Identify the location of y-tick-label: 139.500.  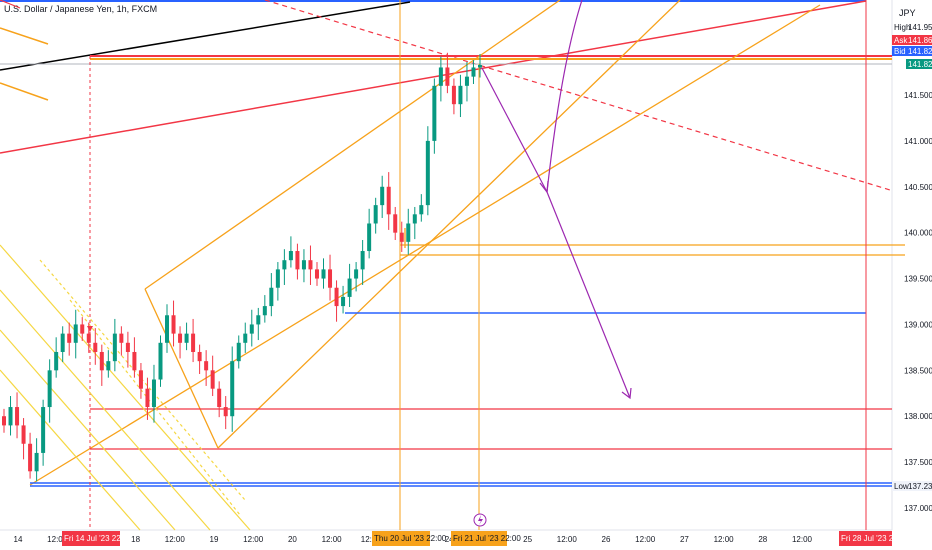
(918, 279).